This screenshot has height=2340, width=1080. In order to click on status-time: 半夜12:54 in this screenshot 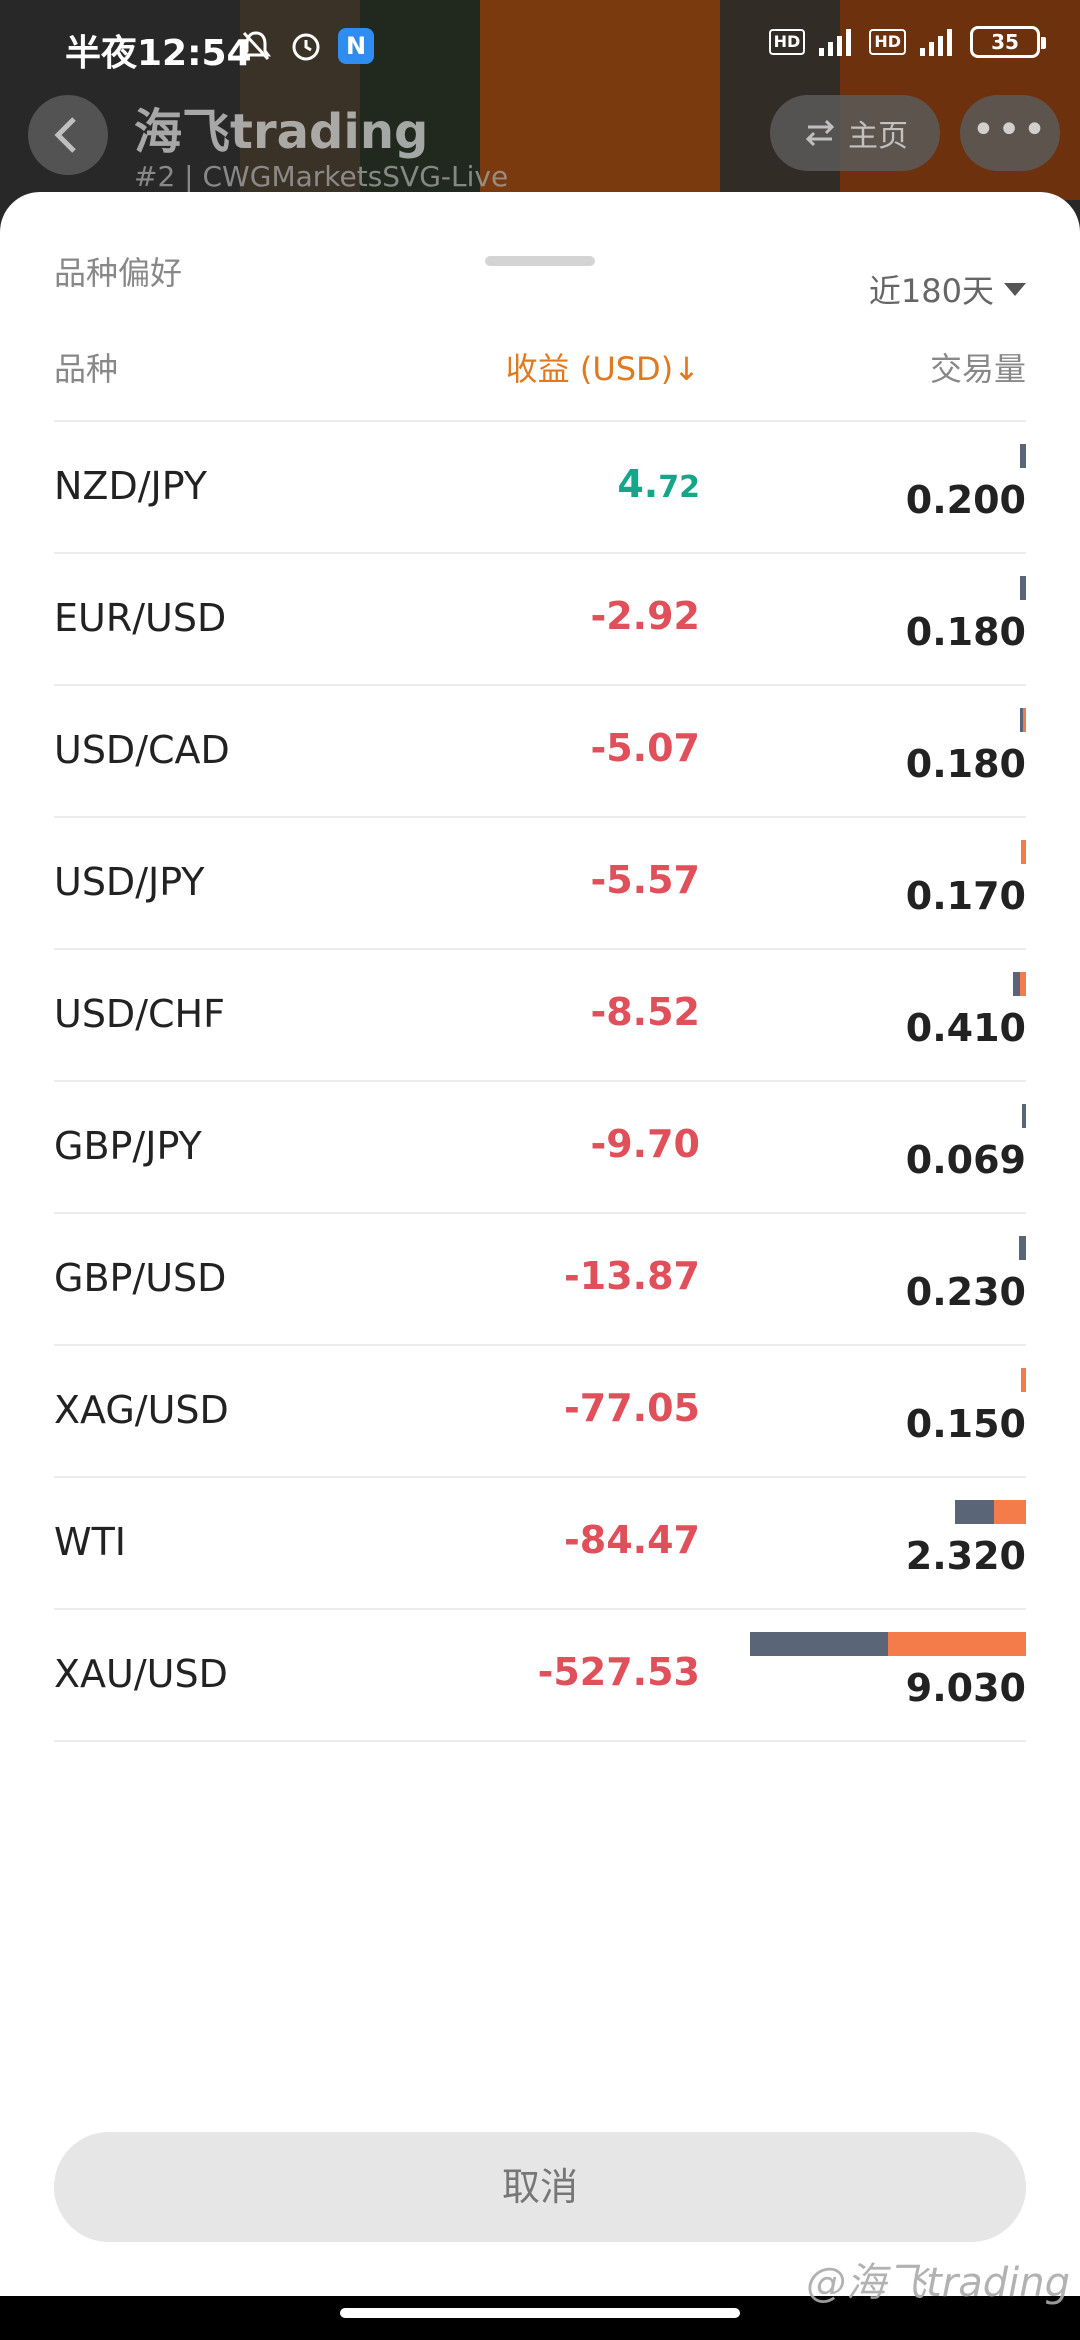, I will do `click(158, 53)`.